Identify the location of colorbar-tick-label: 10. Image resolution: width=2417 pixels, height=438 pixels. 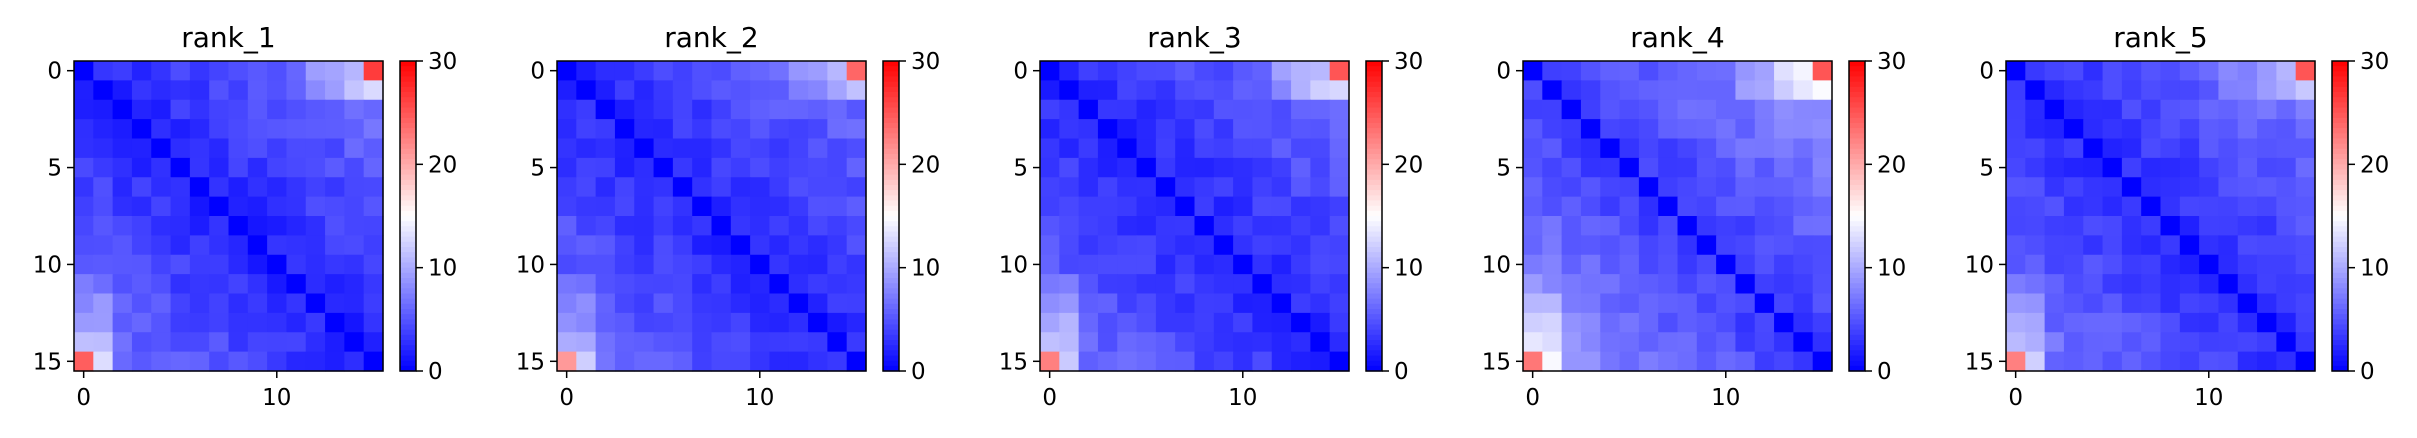
(442, 269).